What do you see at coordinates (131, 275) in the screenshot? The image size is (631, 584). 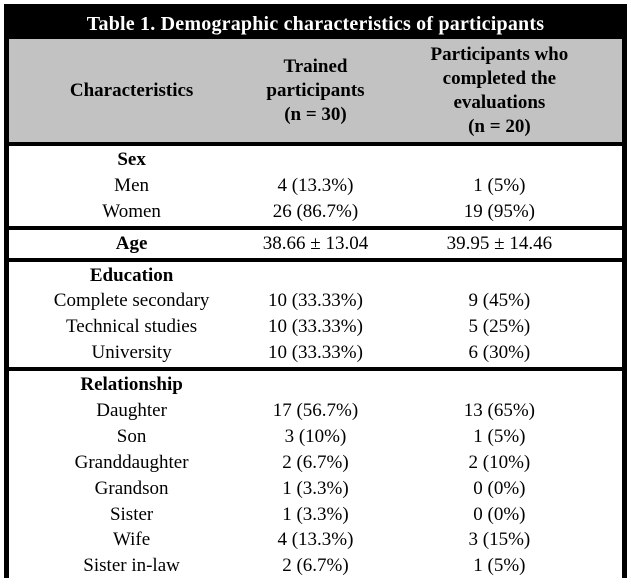 I see `row-category-label: Education` at bounding box center [131, 275].